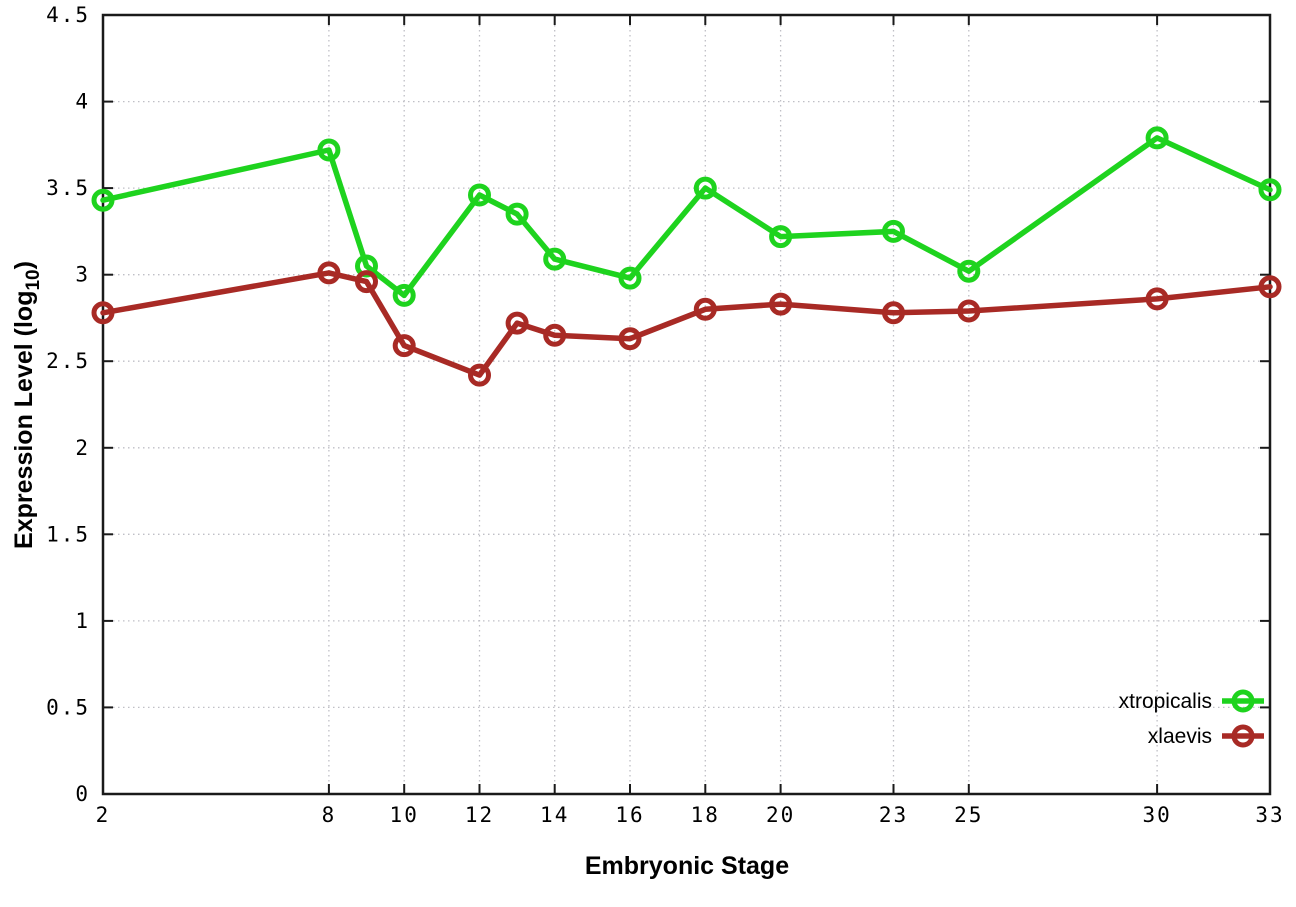  Describe the element at coordinates (1243, 736) in the screenshot. I see `legend-sample-marker-xlaevis` at that location.